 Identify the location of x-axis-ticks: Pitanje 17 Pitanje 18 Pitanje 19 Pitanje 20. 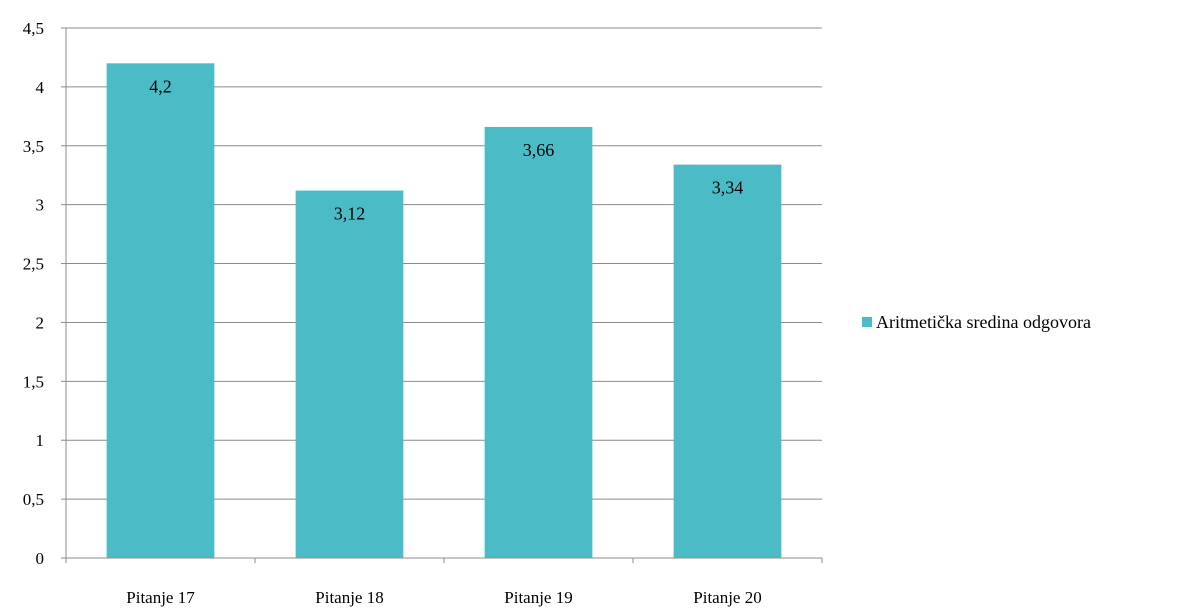
(444, 582).